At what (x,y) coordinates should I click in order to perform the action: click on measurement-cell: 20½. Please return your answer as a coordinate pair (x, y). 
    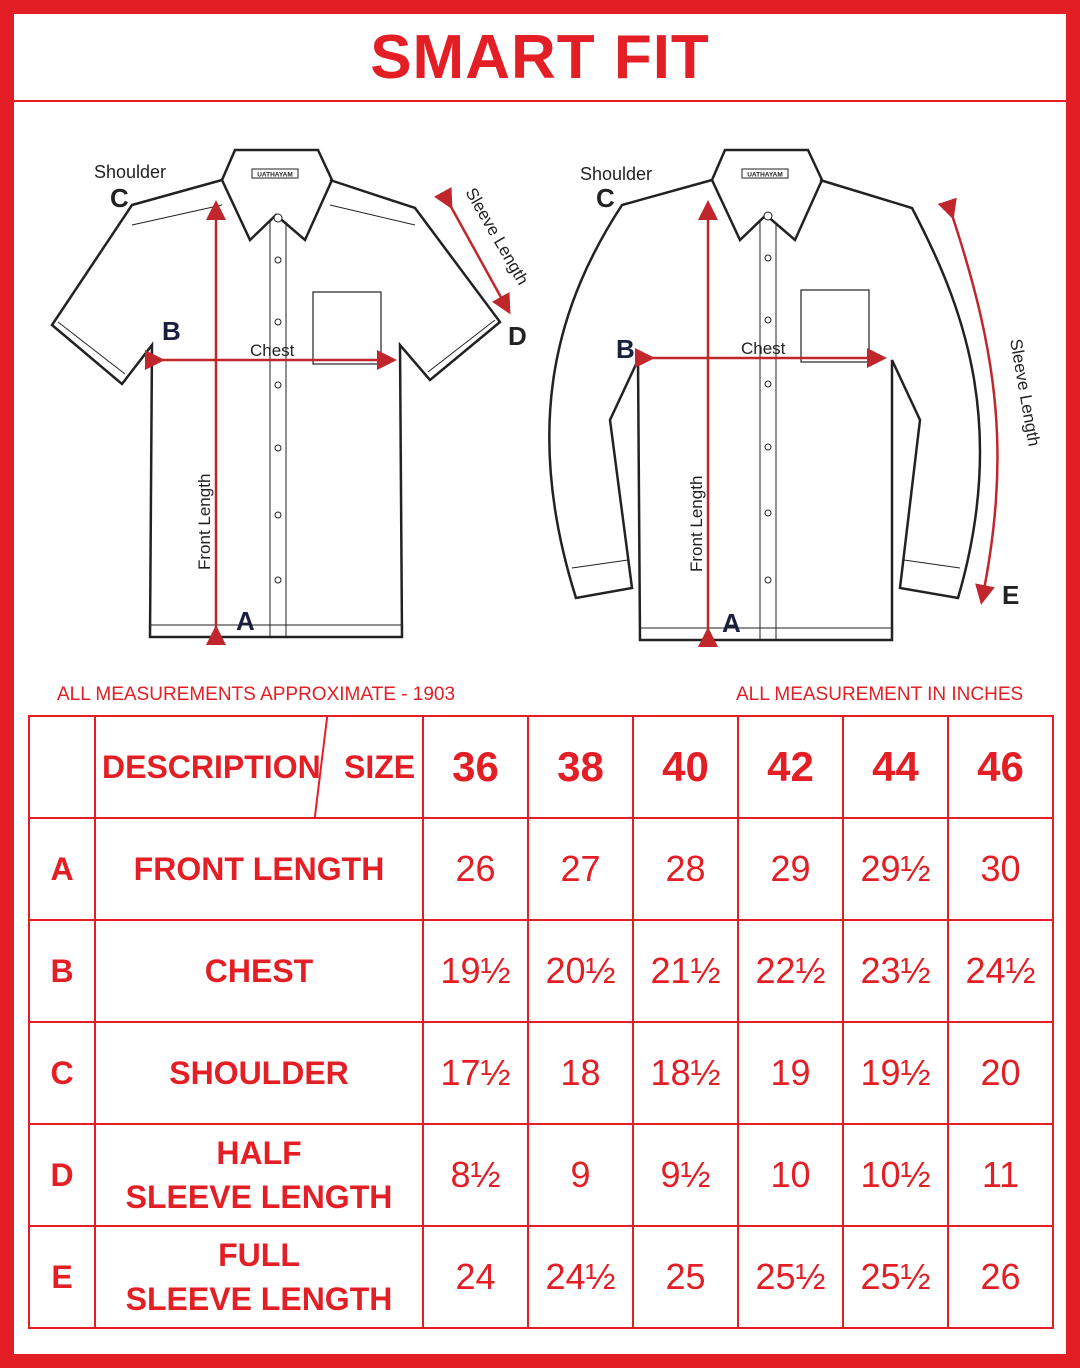
    Looking at the image, I should click on (580, 971).